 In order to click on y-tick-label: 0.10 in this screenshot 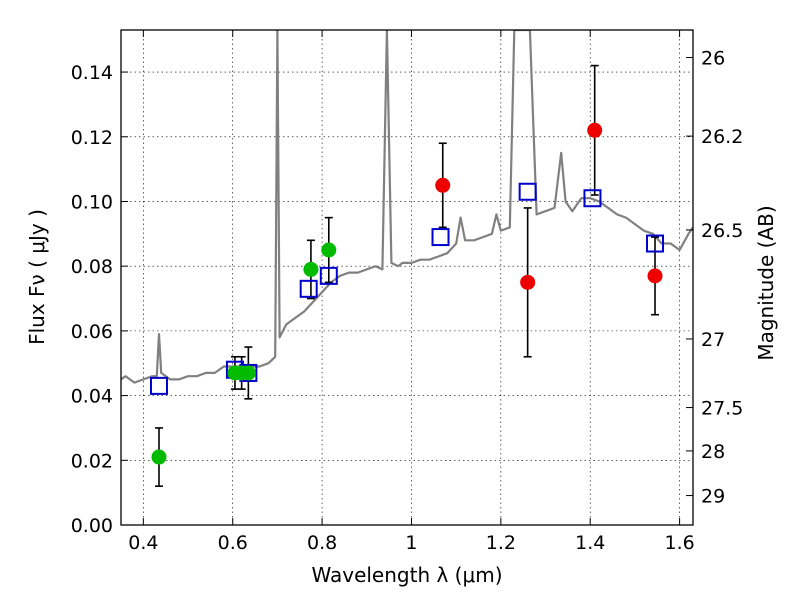, I will do `click(92, 202)`.